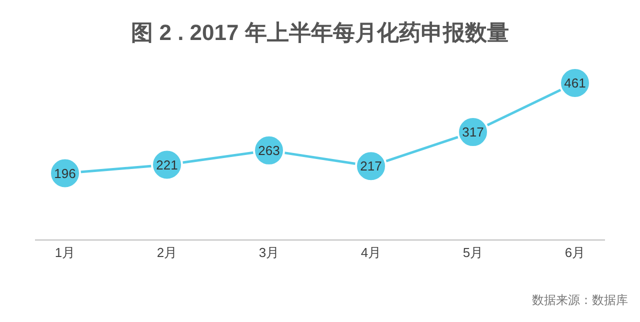  I want to click on x-tick-label: 4月, so click(371, 252).